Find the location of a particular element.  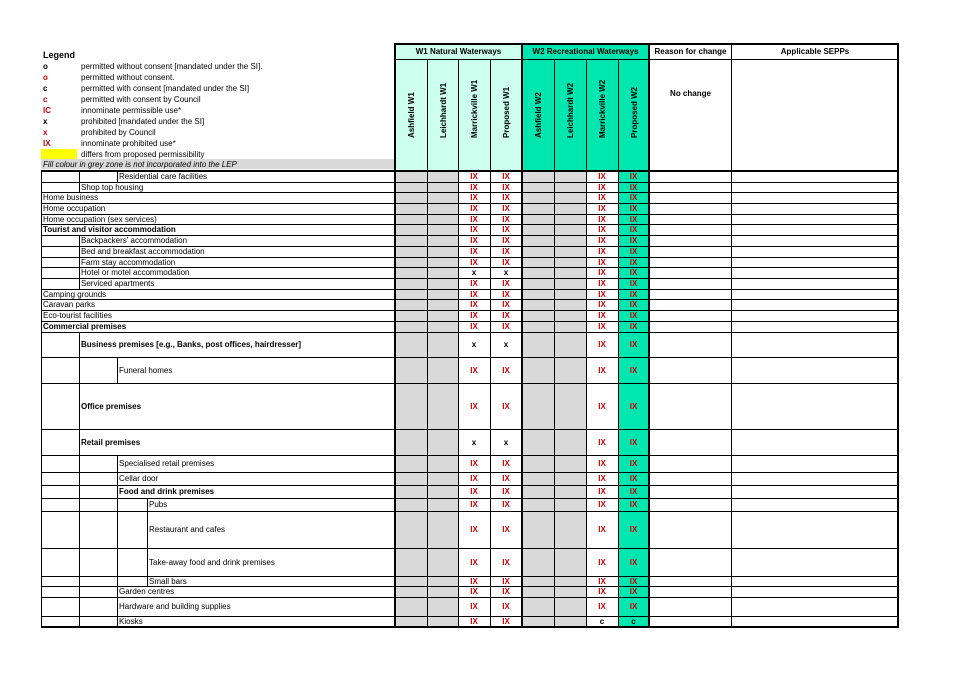

table-row-label: Home occupation is located at coordinates (74, 208).